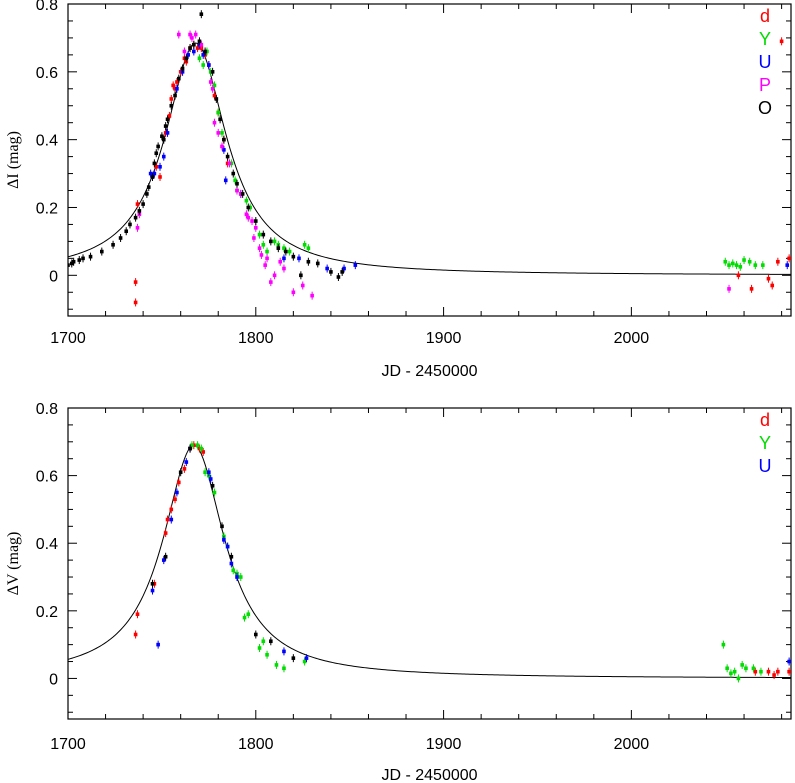  I want to click on y-tick-label: 0.2, so click(47, 612).